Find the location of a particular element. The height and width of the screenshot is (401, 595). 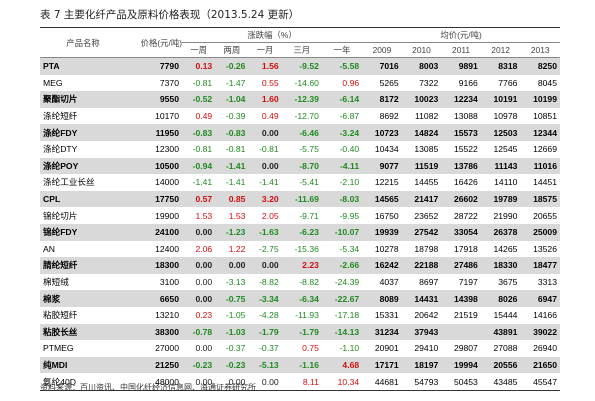

change: -1.79 is located at coordinates (301, 332).